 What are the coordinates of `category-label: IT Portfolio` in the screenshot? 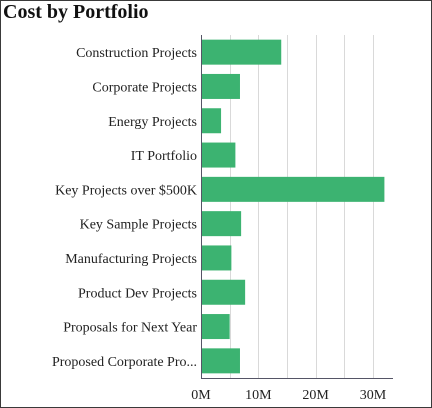 It's located at (164, 156).